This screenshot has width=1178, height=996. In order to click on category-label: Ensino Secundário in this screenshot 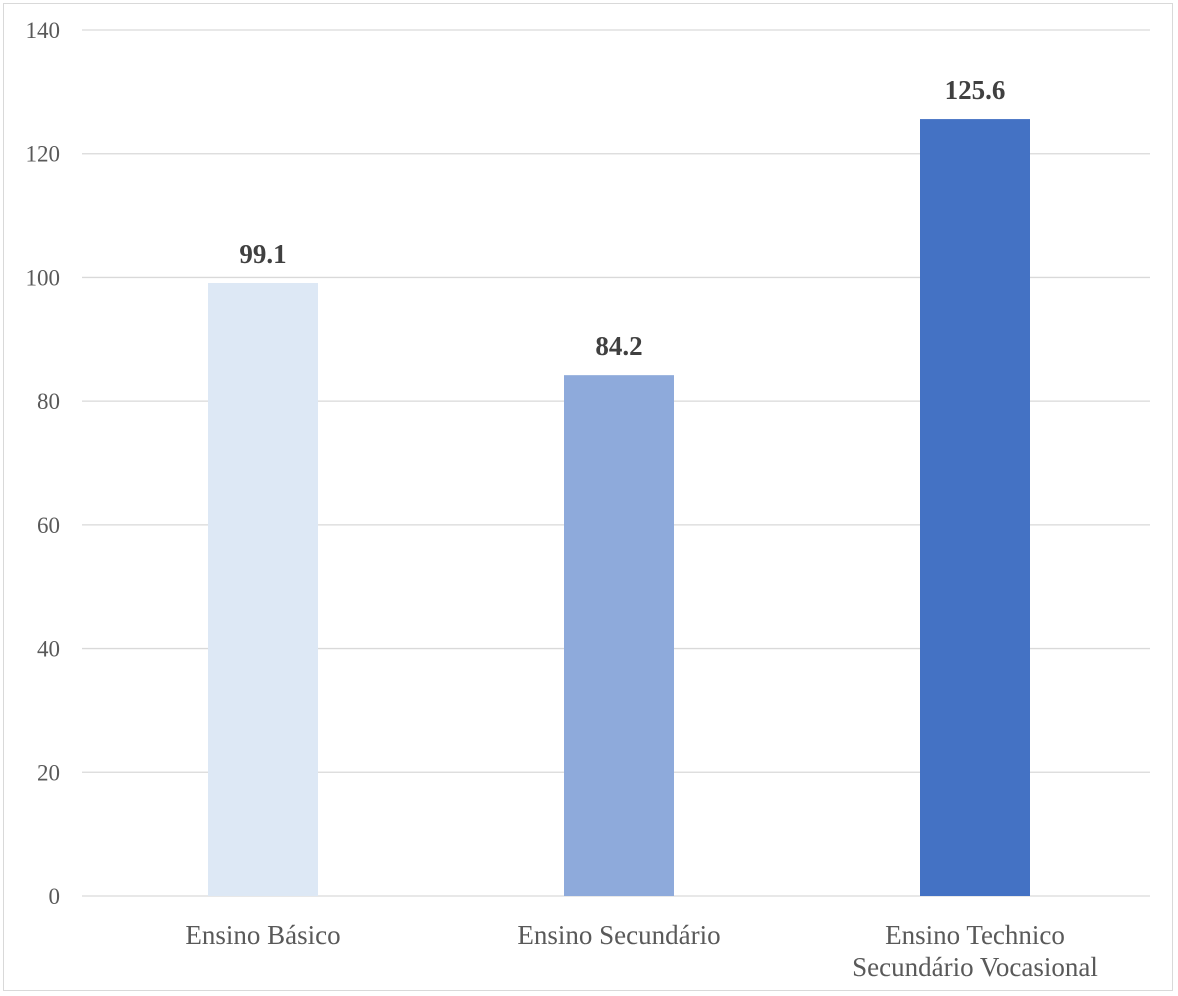, I will do `click(618, 935)`.